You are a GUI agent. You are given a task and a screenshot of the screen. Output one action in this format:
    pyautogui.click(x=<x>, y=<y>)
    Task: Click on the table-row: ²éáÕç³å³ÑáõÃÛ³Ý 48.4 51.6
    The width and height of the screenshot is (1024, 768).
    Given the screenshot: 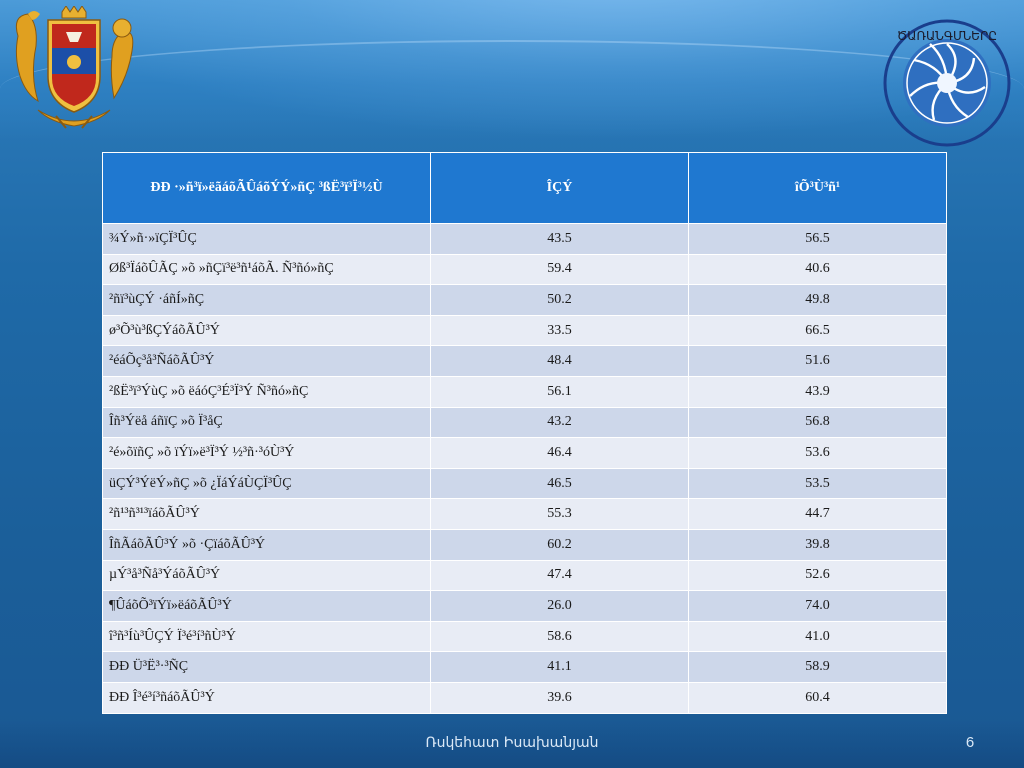 What is the action you would take?
    pyautogui.click(x=524, y=361)
    